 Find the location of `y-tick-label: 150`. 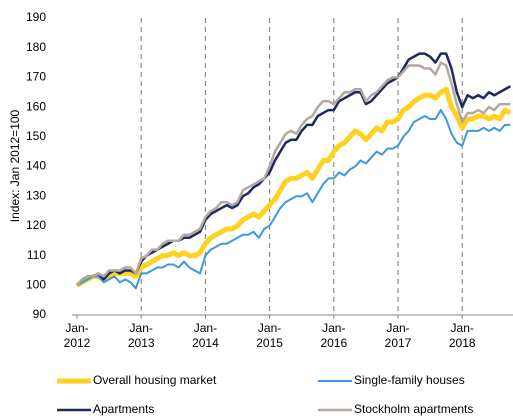

y-tick-label: 150 is located at coordinates (36, 136).